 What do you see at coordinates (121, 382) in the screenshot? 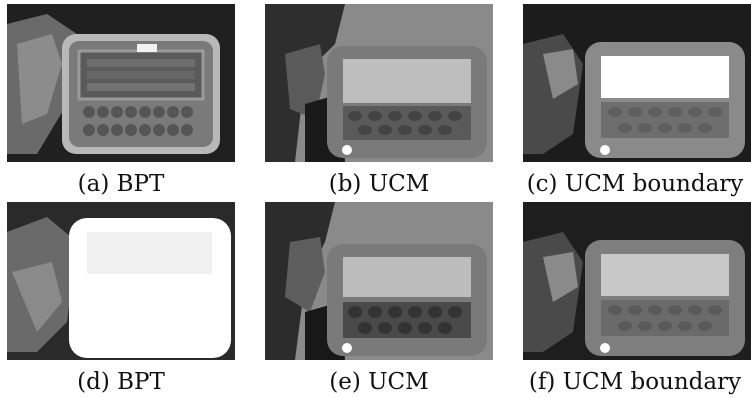
I see `caption-d: (d) BPT` at bounding box center [121, 382].